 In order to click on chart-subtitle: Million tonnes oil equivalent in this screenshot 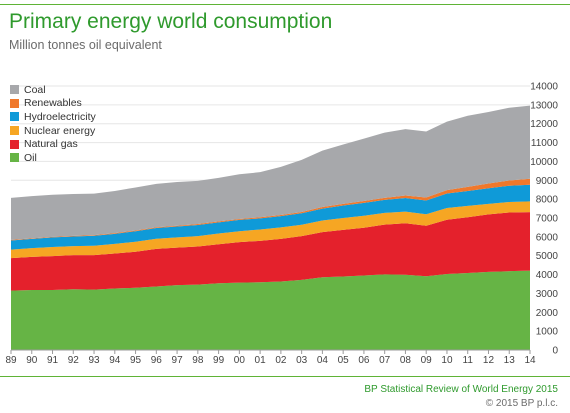, I will do `click(85, 45)`.